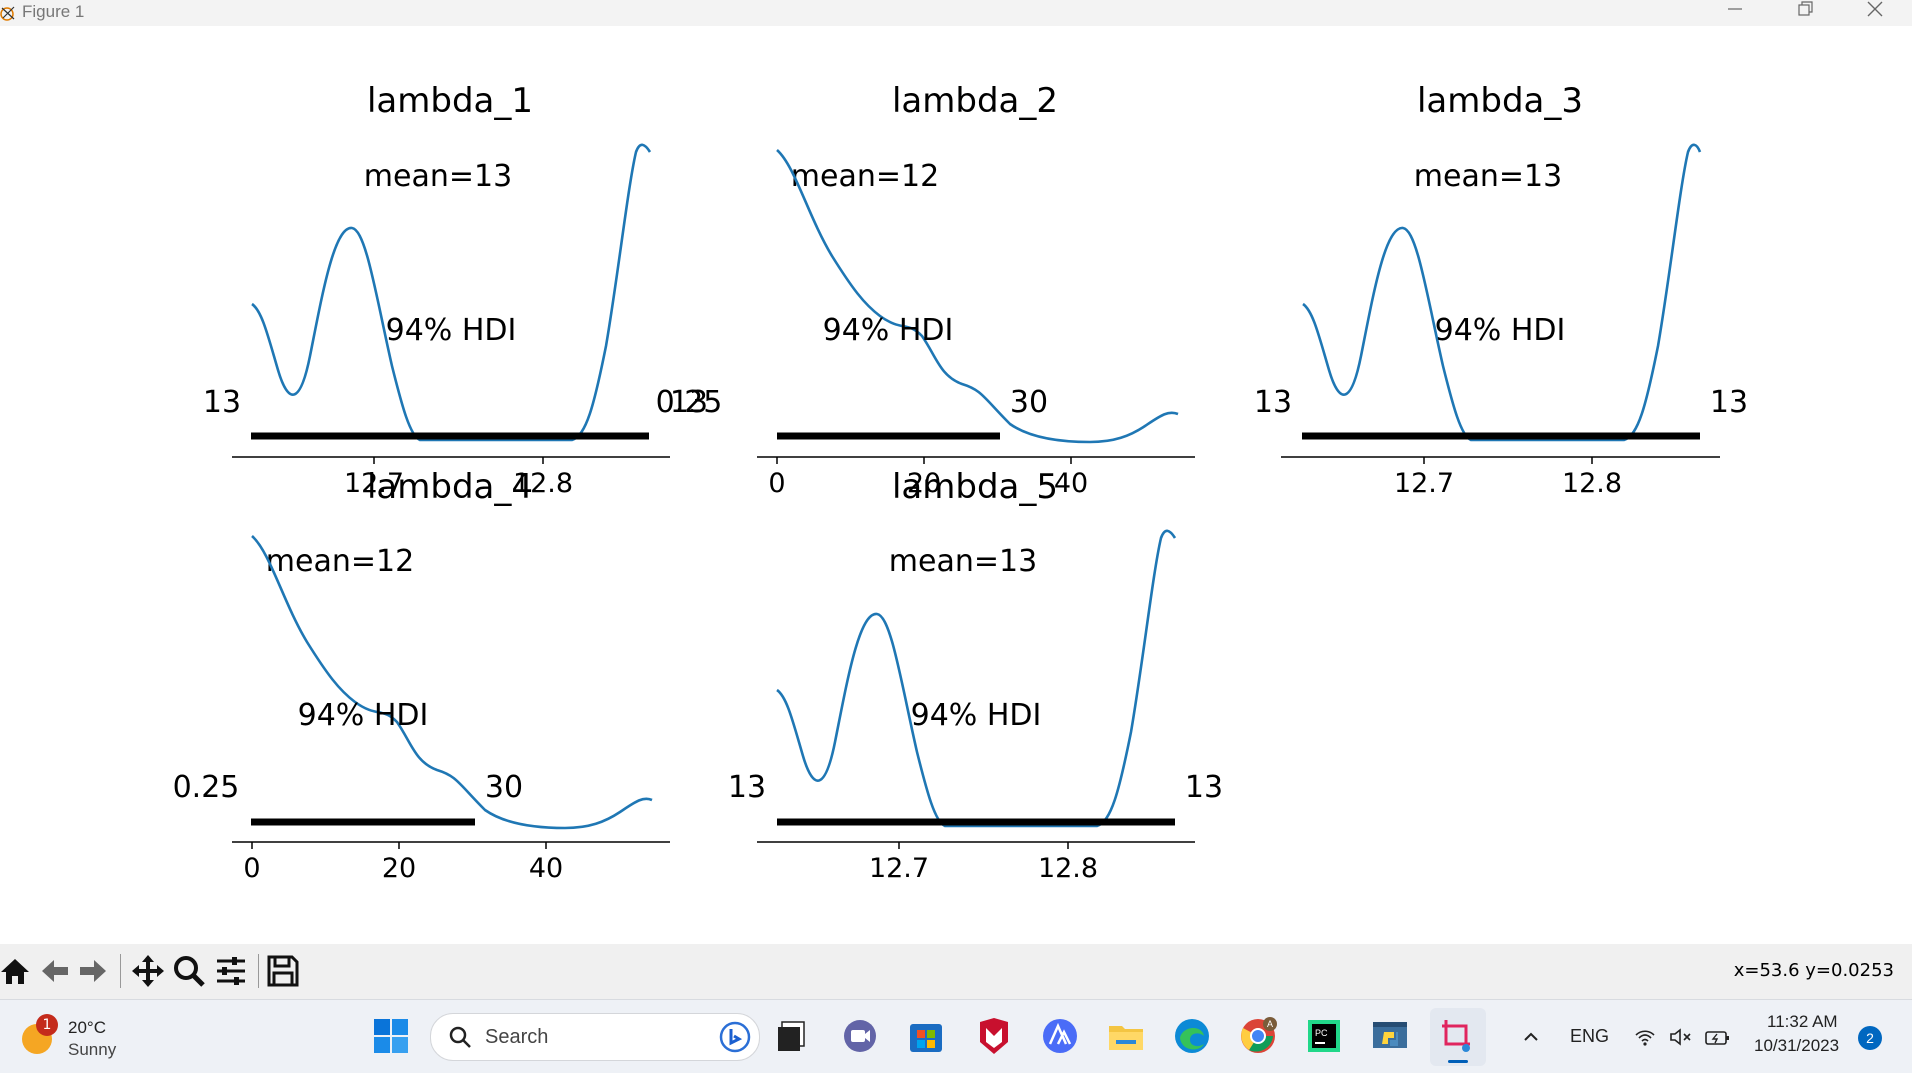 This screenshot has height=1073, width=1912. I want to click on active-indicator, so click(1458, 1061).